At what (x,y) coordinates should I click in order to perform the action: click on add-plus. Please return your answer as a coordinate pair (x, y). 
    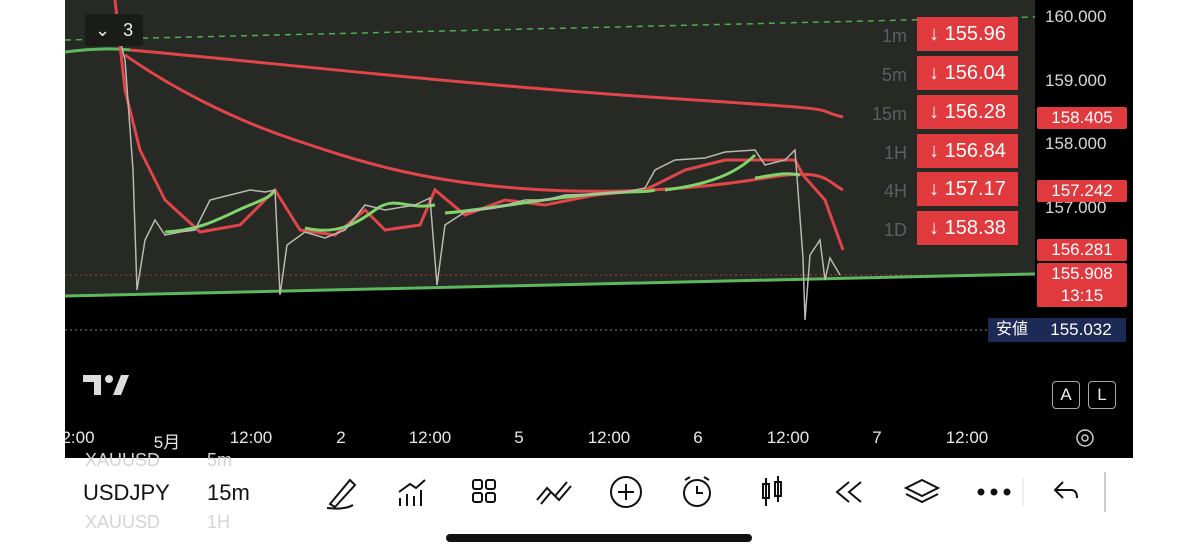
    Looking at the image, I should click on (626, 492).